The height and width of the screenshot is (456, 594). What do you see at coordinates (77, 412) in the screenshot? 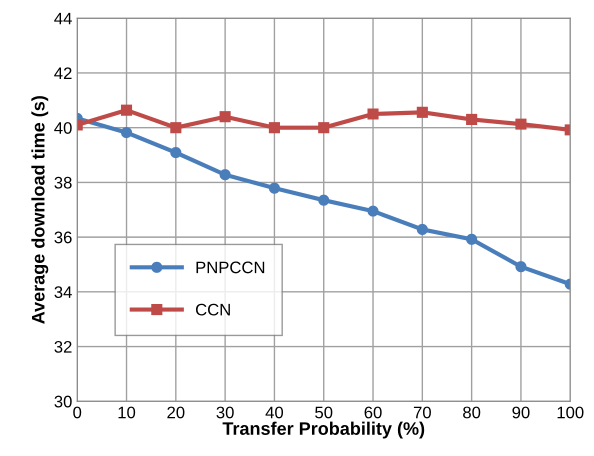
I see `x-tick-label: 0` at bounding box center [77, 412].